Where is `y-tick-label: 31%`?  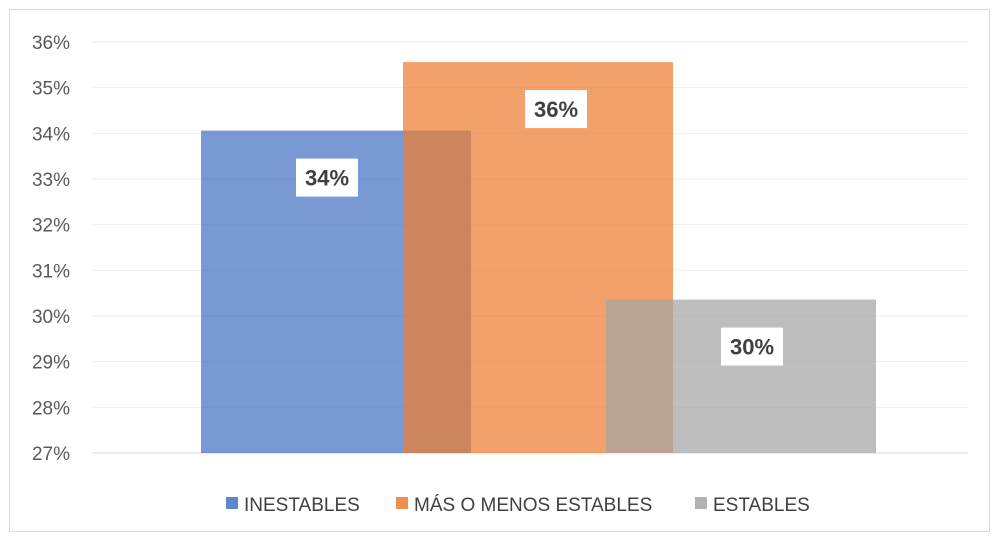
y-tick-label: 31% is located at coordinates (51, 271).